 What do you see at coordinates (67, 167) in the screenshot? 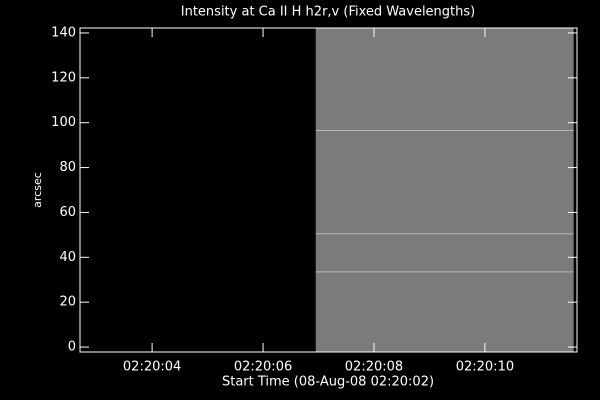
I see `y-tick-label: 80` at bounding box center [67, 167].